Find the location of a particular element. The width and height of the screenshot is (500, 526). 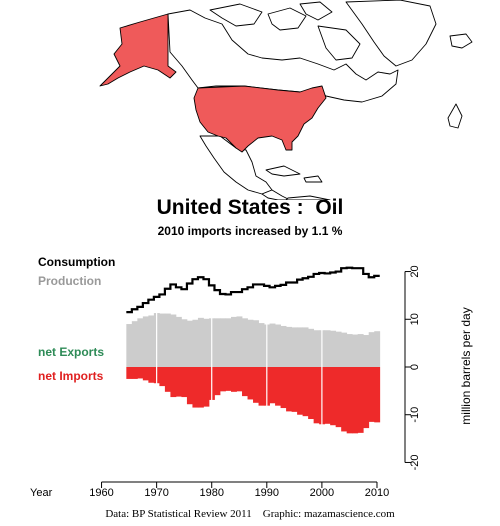

legend-consumption: Consumption is located at coordinates (76, 262).